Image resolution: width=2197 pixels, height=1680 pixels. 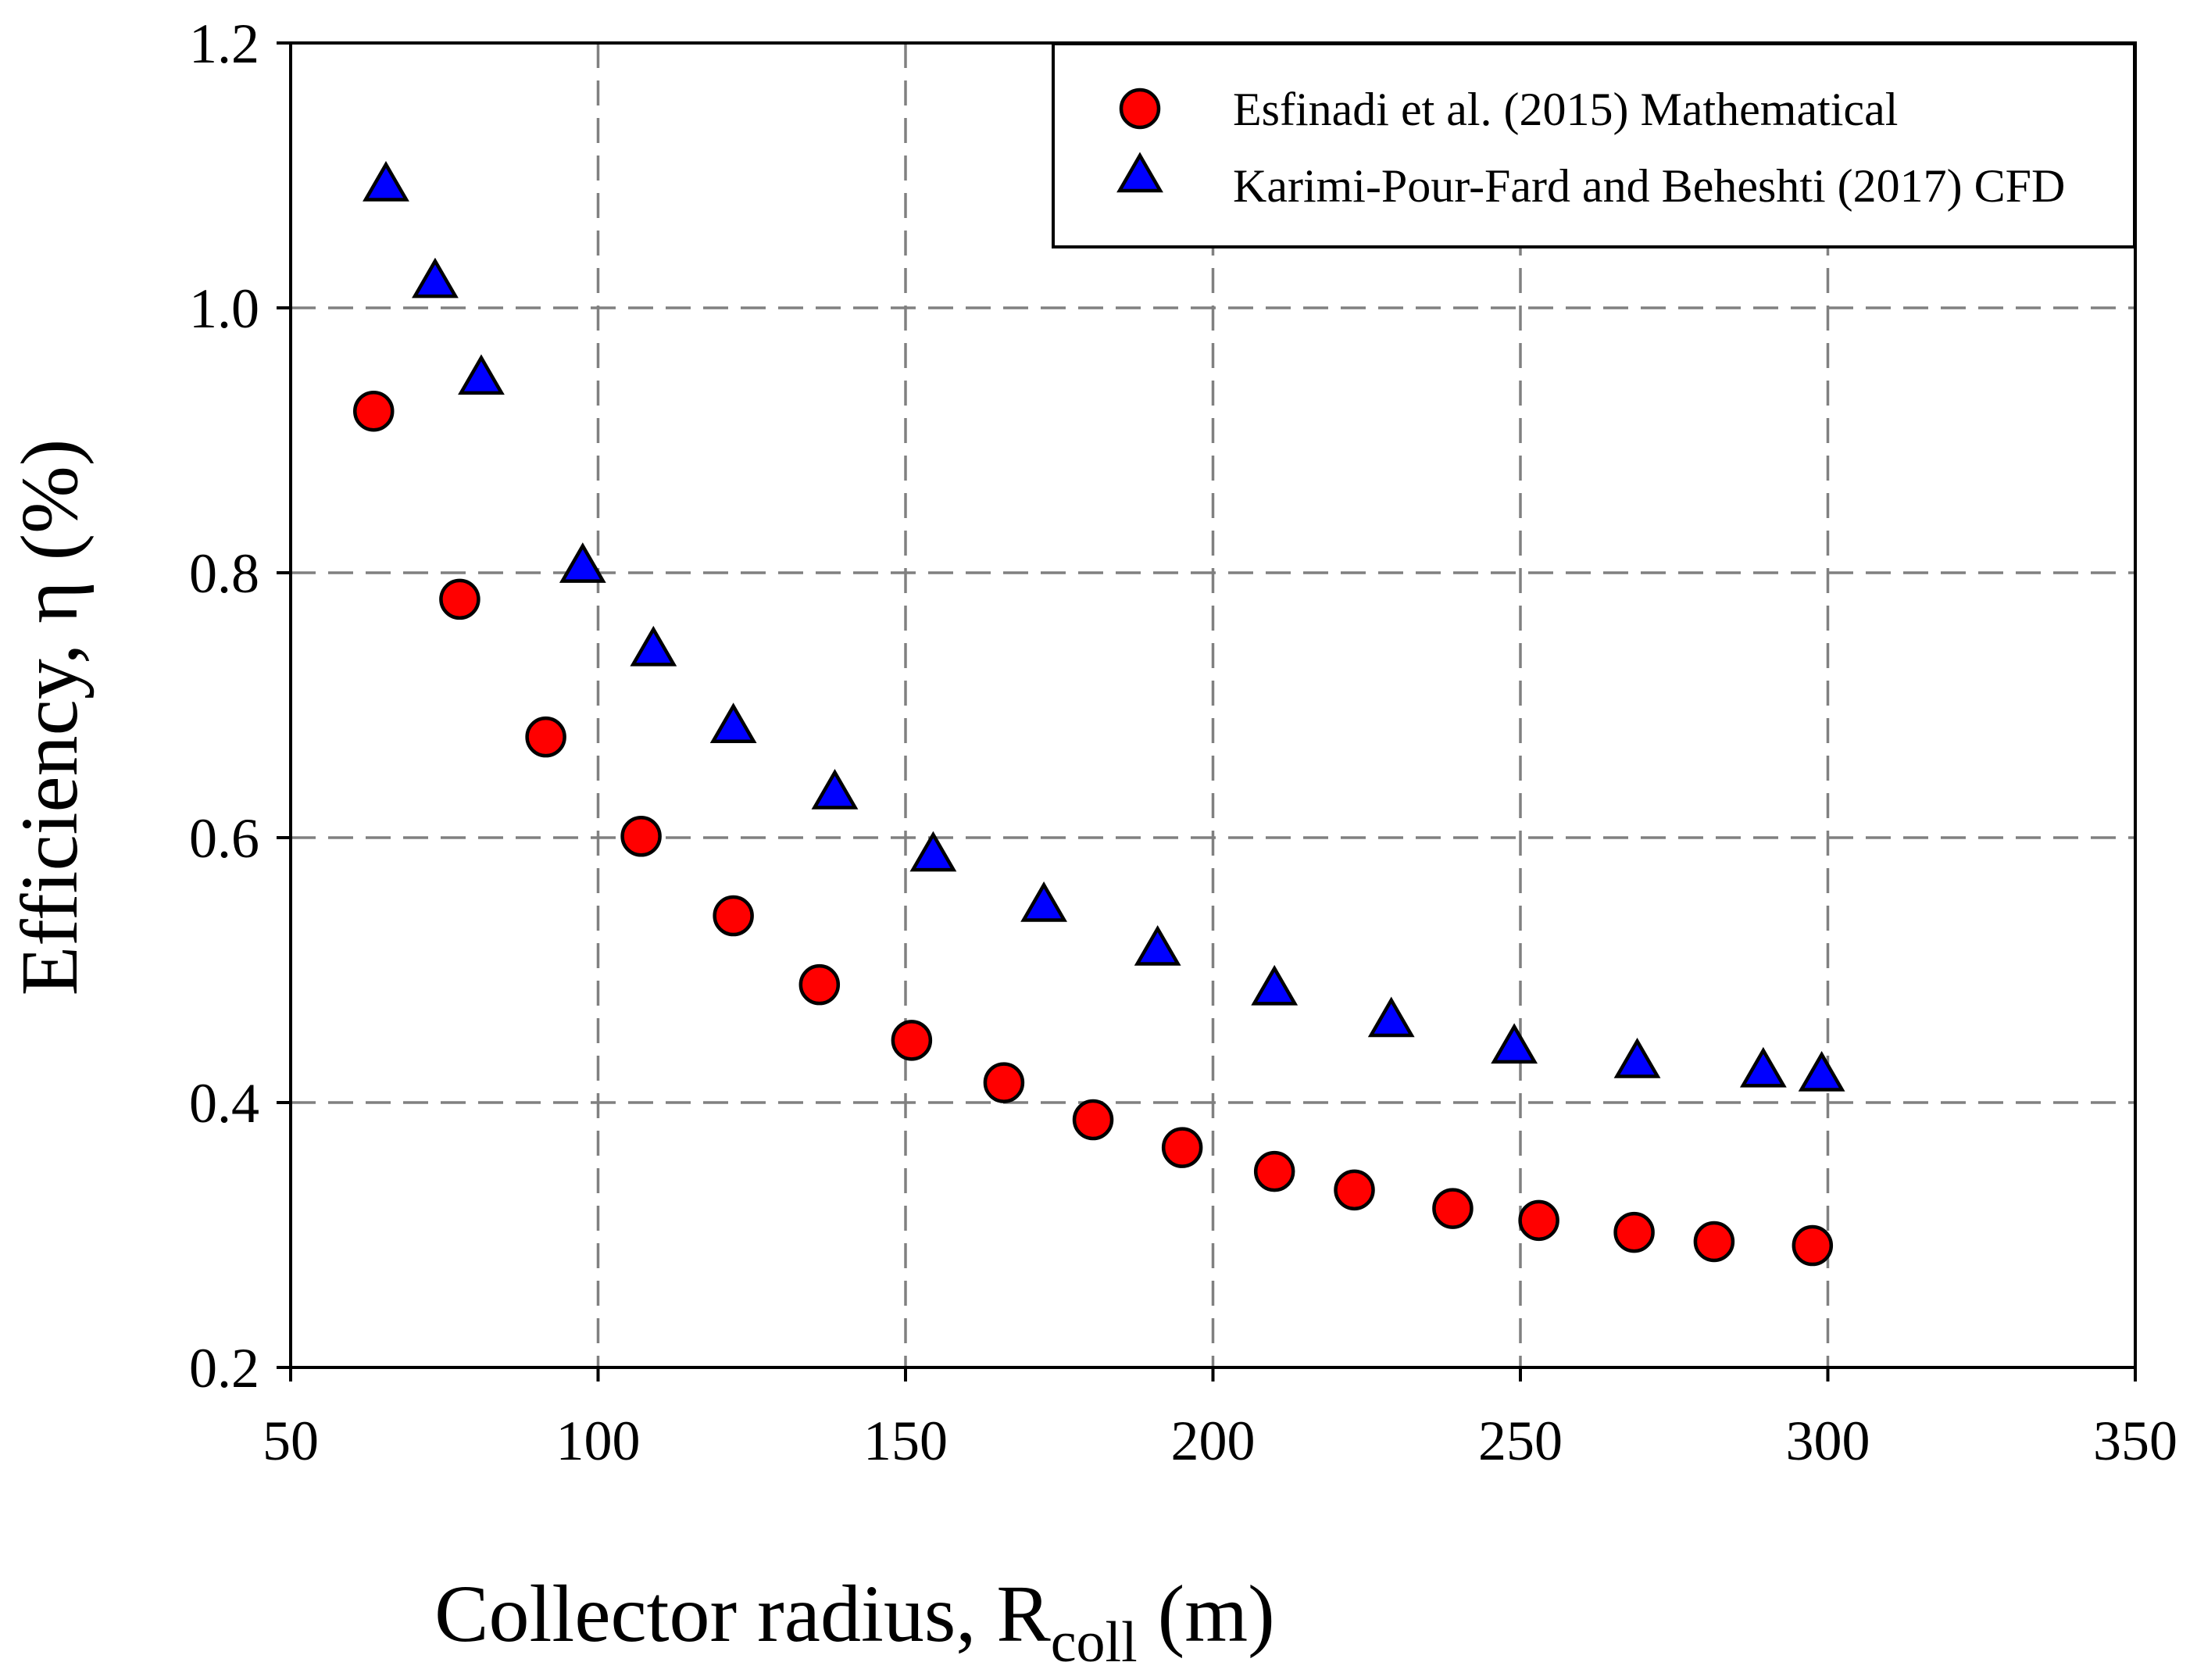 What do you see at coordinates (50, 717) in the screenshot?
I see `y-axis-title: Efficiency, η (%)` at bounding box center [50, 717].